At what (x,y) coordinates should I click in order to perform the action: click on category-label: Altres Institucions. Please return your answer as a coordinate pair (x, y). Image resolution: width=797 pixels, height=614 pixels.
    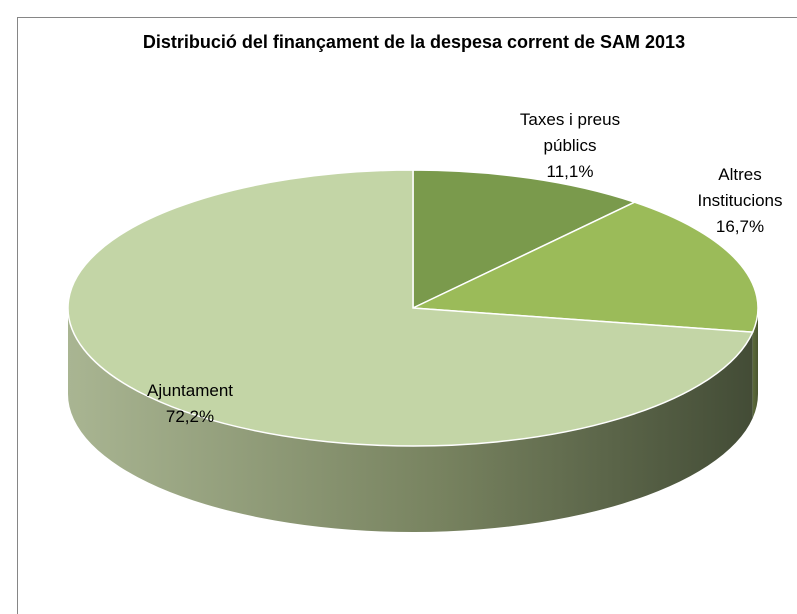
    Looking at the image, I should click on (740, 187).